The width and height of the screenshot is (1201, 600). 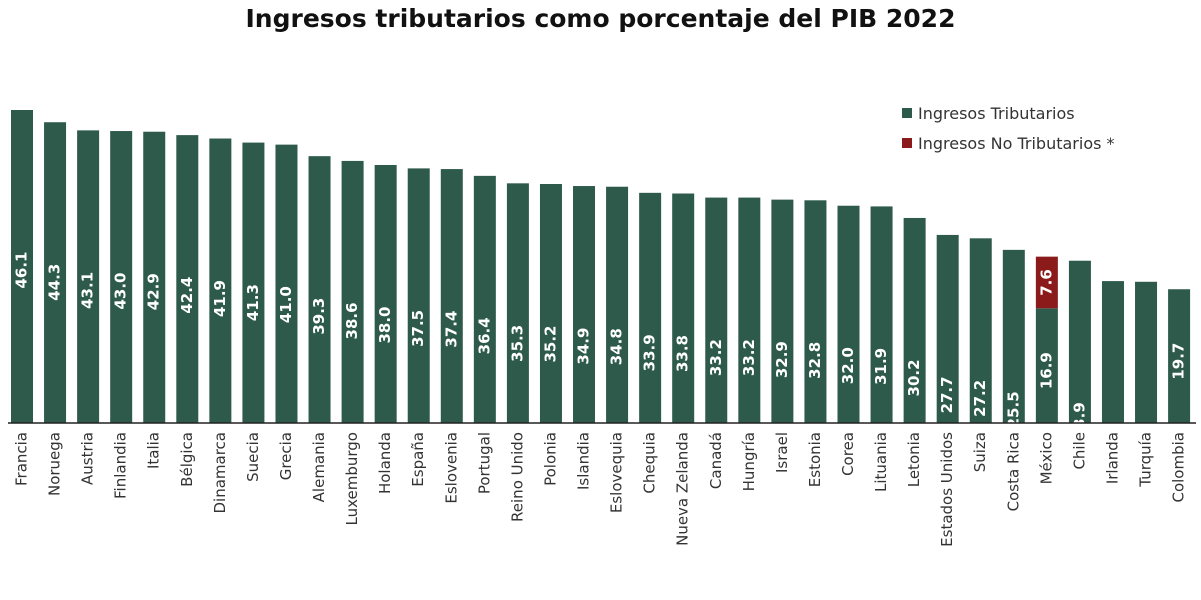 What do you see at coordinates (749, 461) in the screenshot?
I see `x-tick-label: Hungría` at bounding box center [749, 461].